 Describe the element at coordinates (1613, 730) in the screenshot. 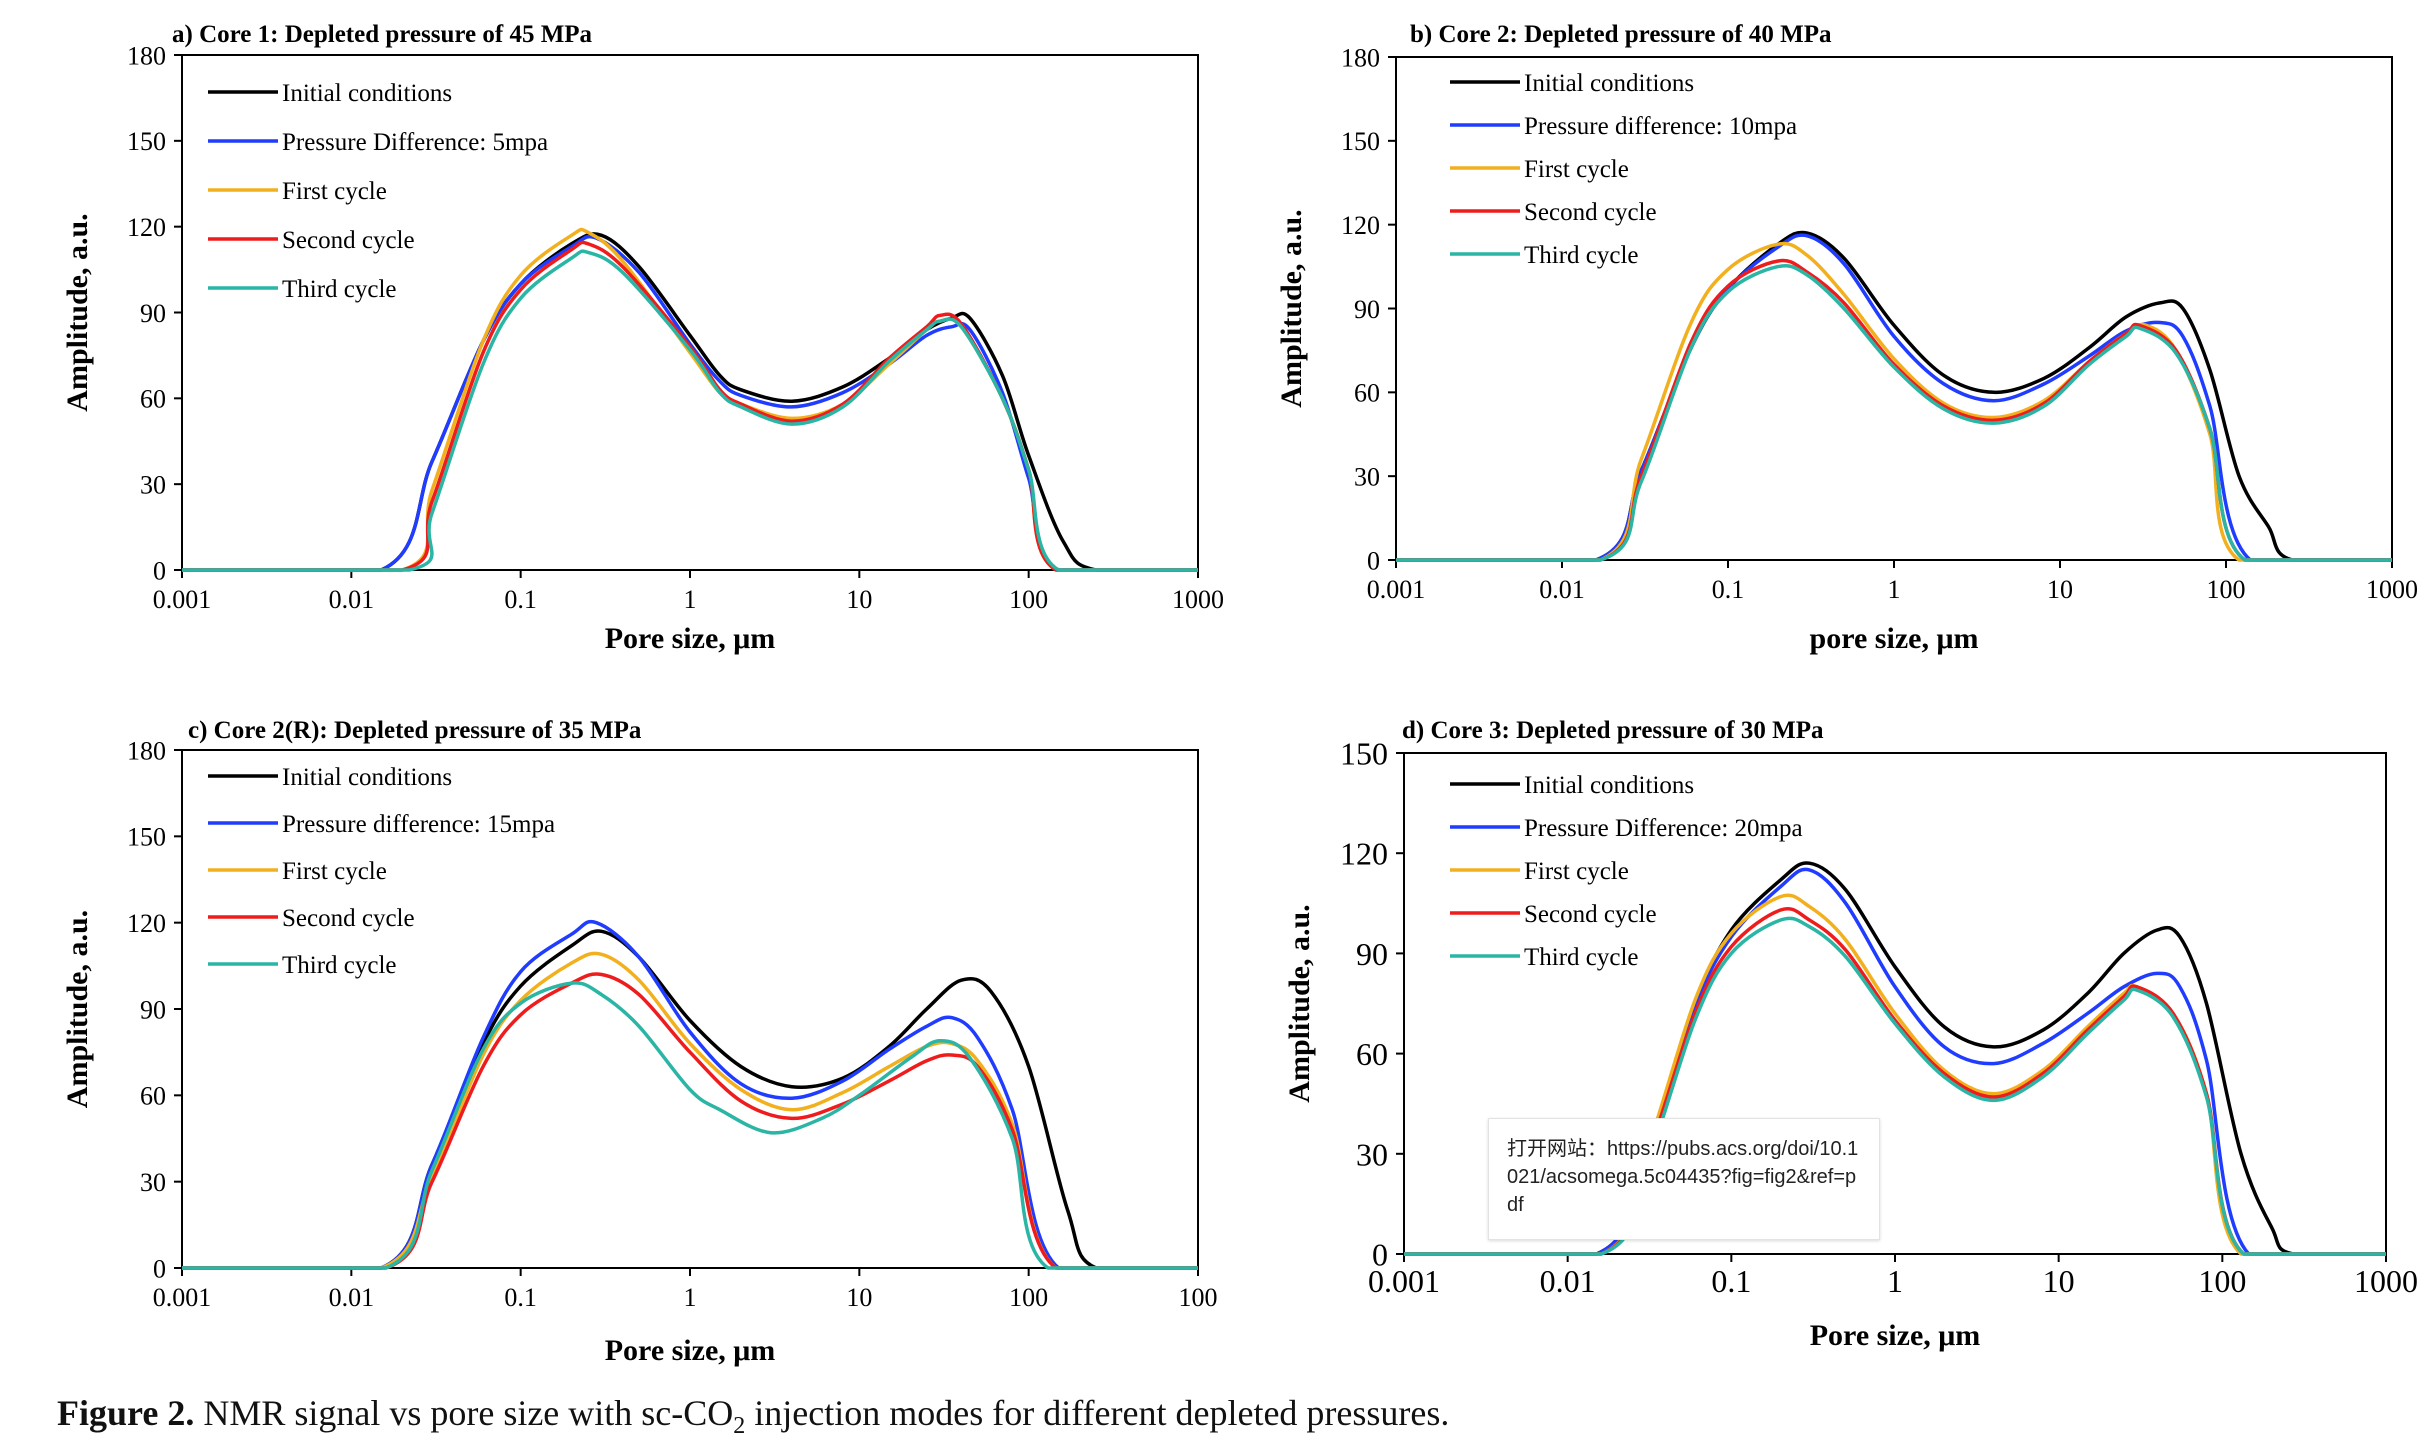

I see `chart-title: d) Core 3: Depleted pressure of 30 MPa` at that location.